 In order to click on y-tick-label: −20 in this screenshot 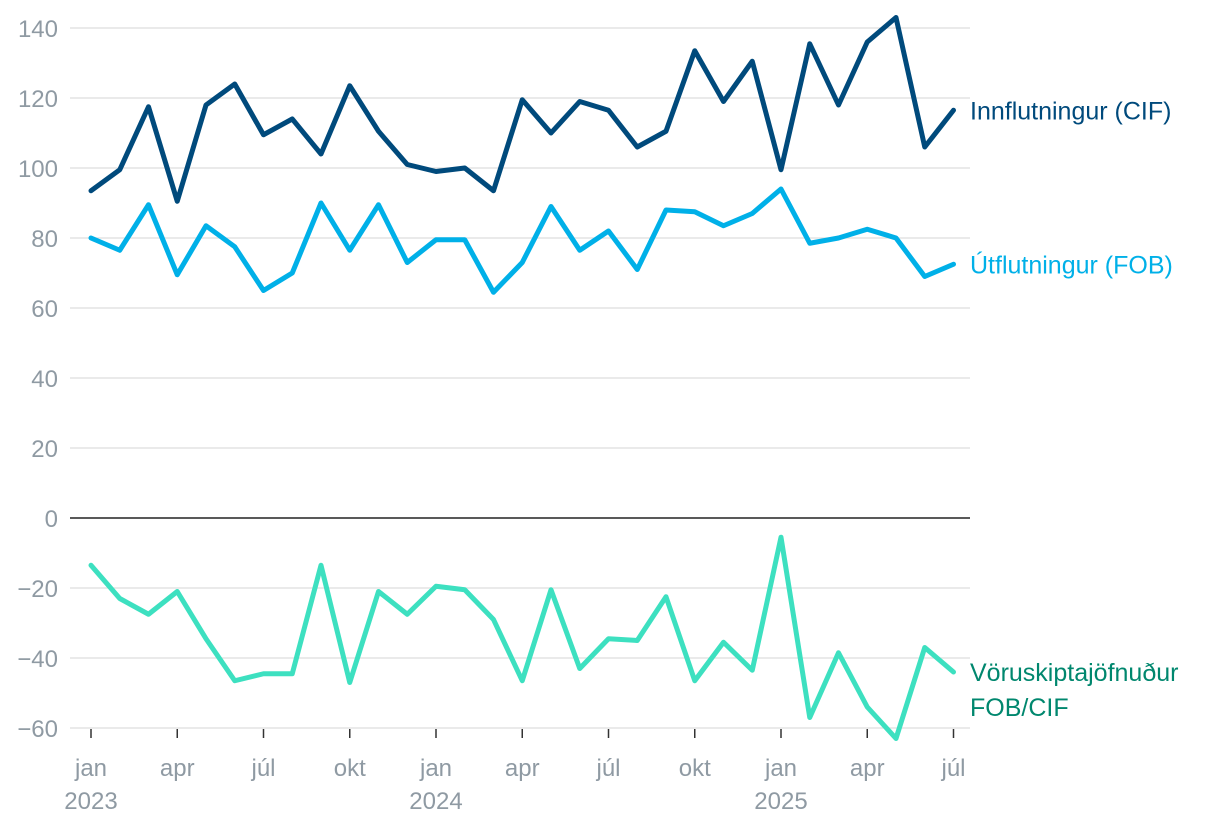, I will do `click(37, 589)`.